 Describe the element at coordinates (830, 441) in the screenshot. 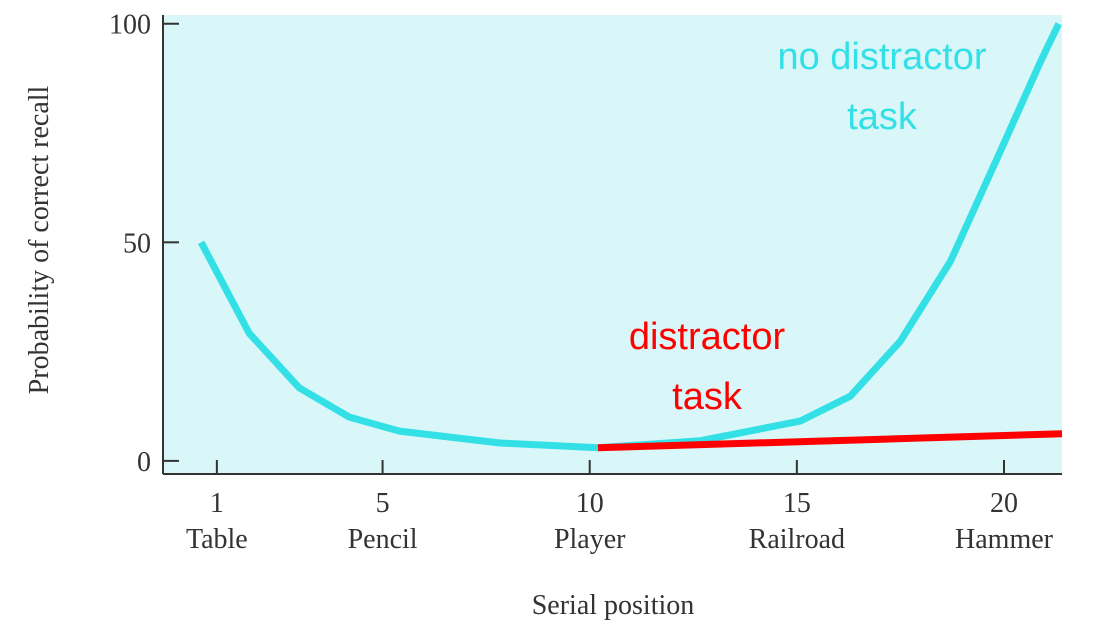

I see `line-series` at that location.